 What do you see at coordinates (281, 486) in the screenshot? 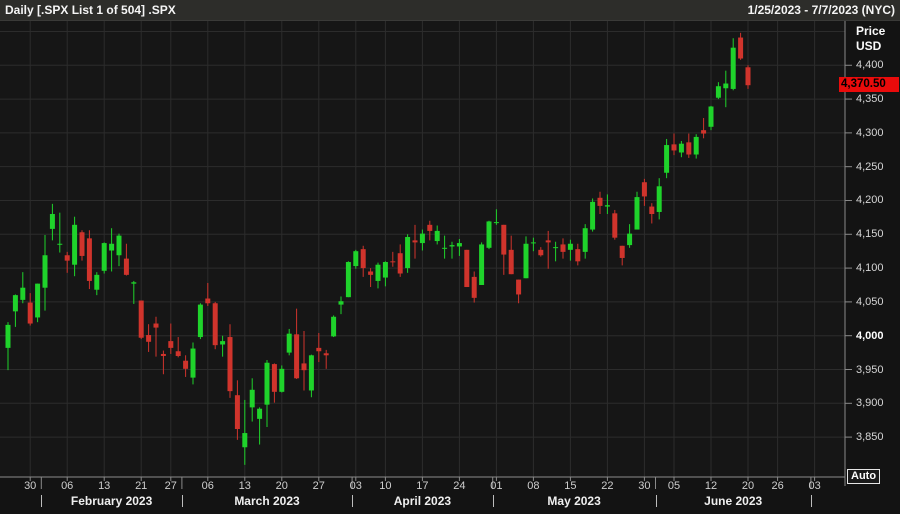
I see `x-axis-day-label: 20` at bounding box center [281, 486].